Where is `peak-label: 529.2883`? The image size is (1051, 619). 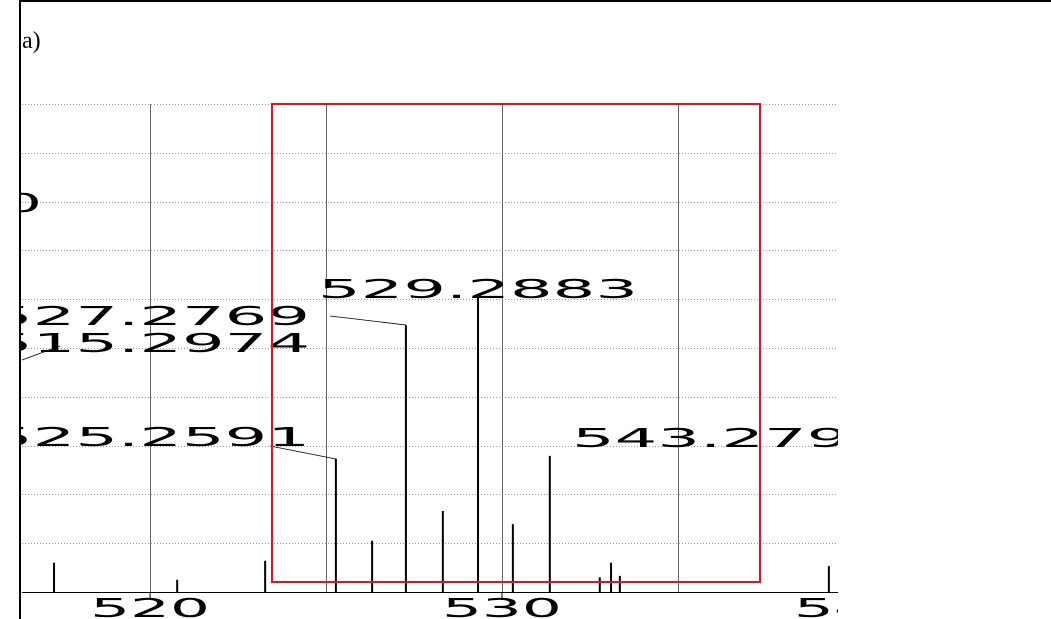
peak-label: 529.2883 is located at coordinates (478, 290).